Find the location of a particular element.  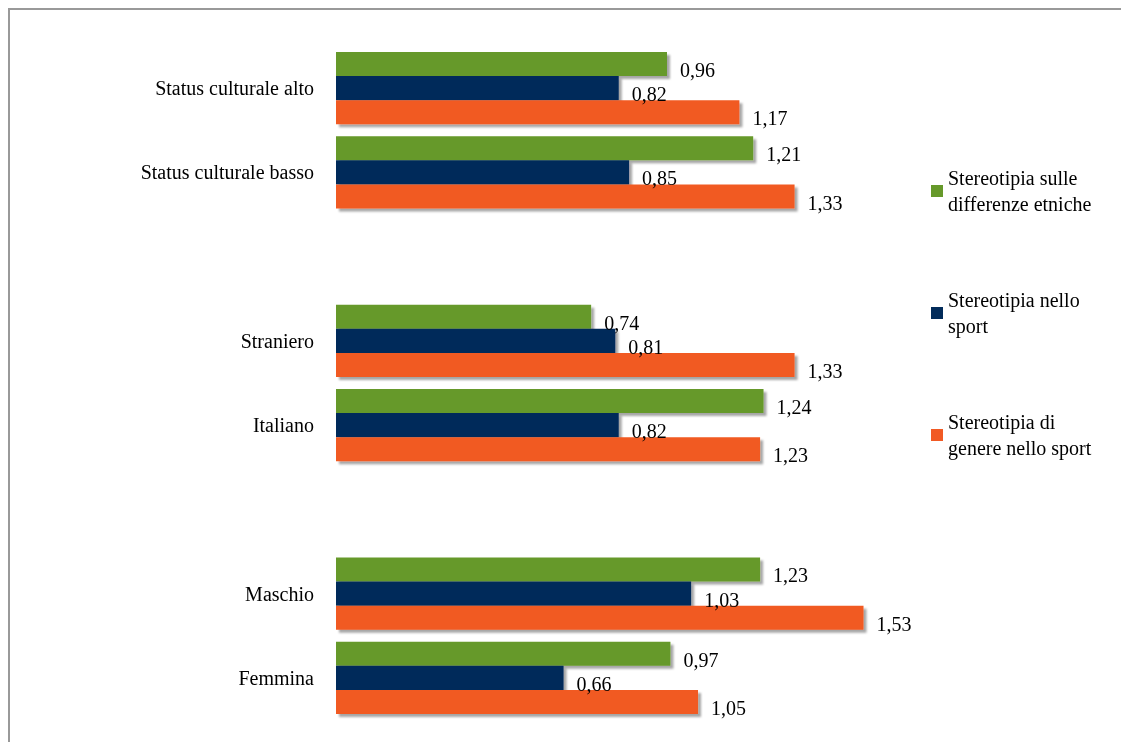

data-label: 1,21 is located at coordinates (784, 154).